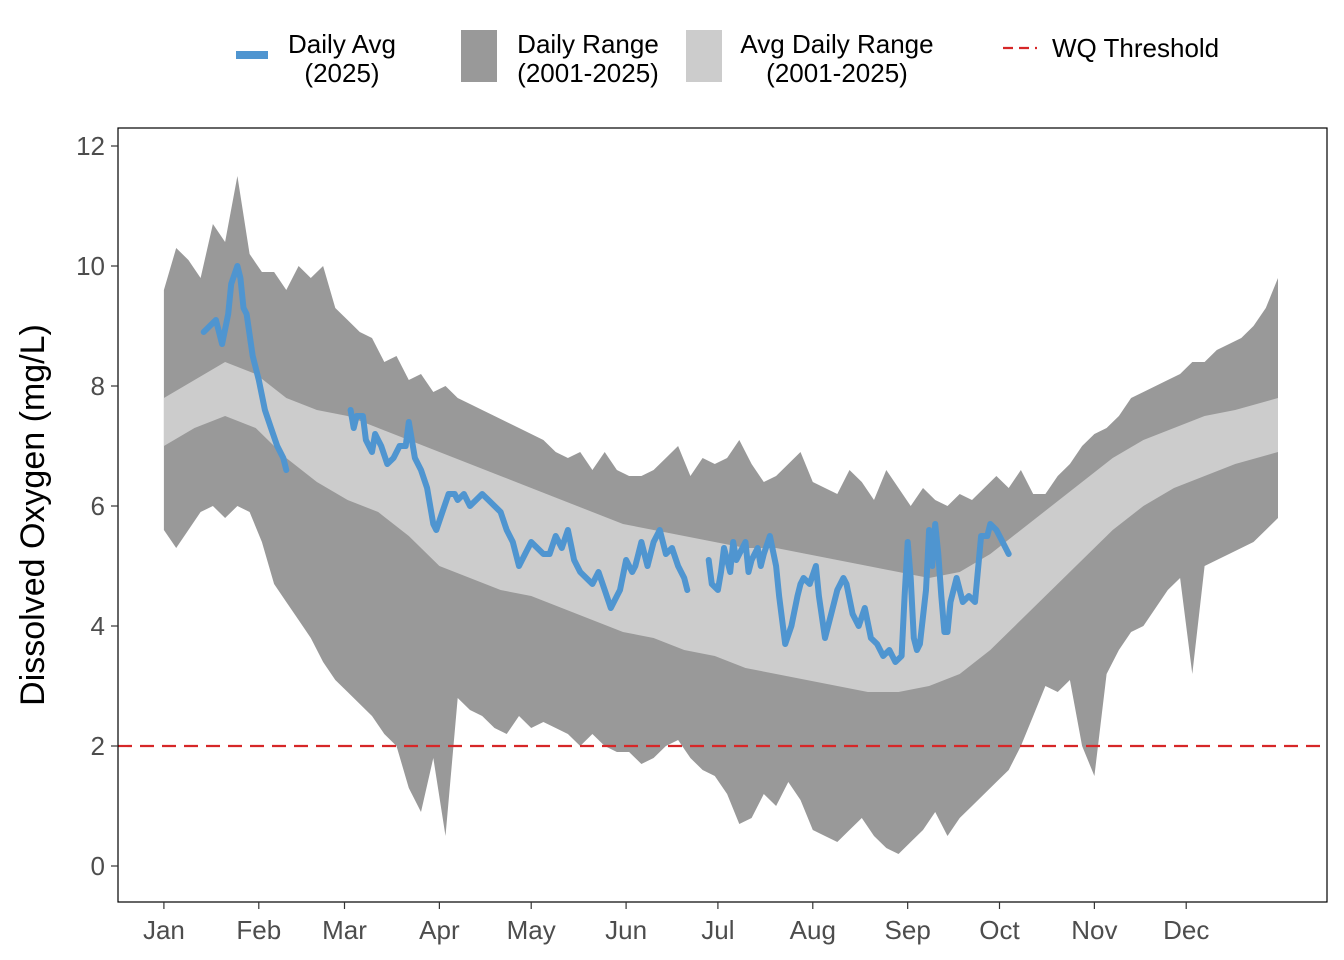 Image resolution: width=1344 pixels, height=960 pixels. What do you see at coordinates (258, 930) in the screenshot?
I see `x-tick-label: Feb` at bounding box center [258, 930].